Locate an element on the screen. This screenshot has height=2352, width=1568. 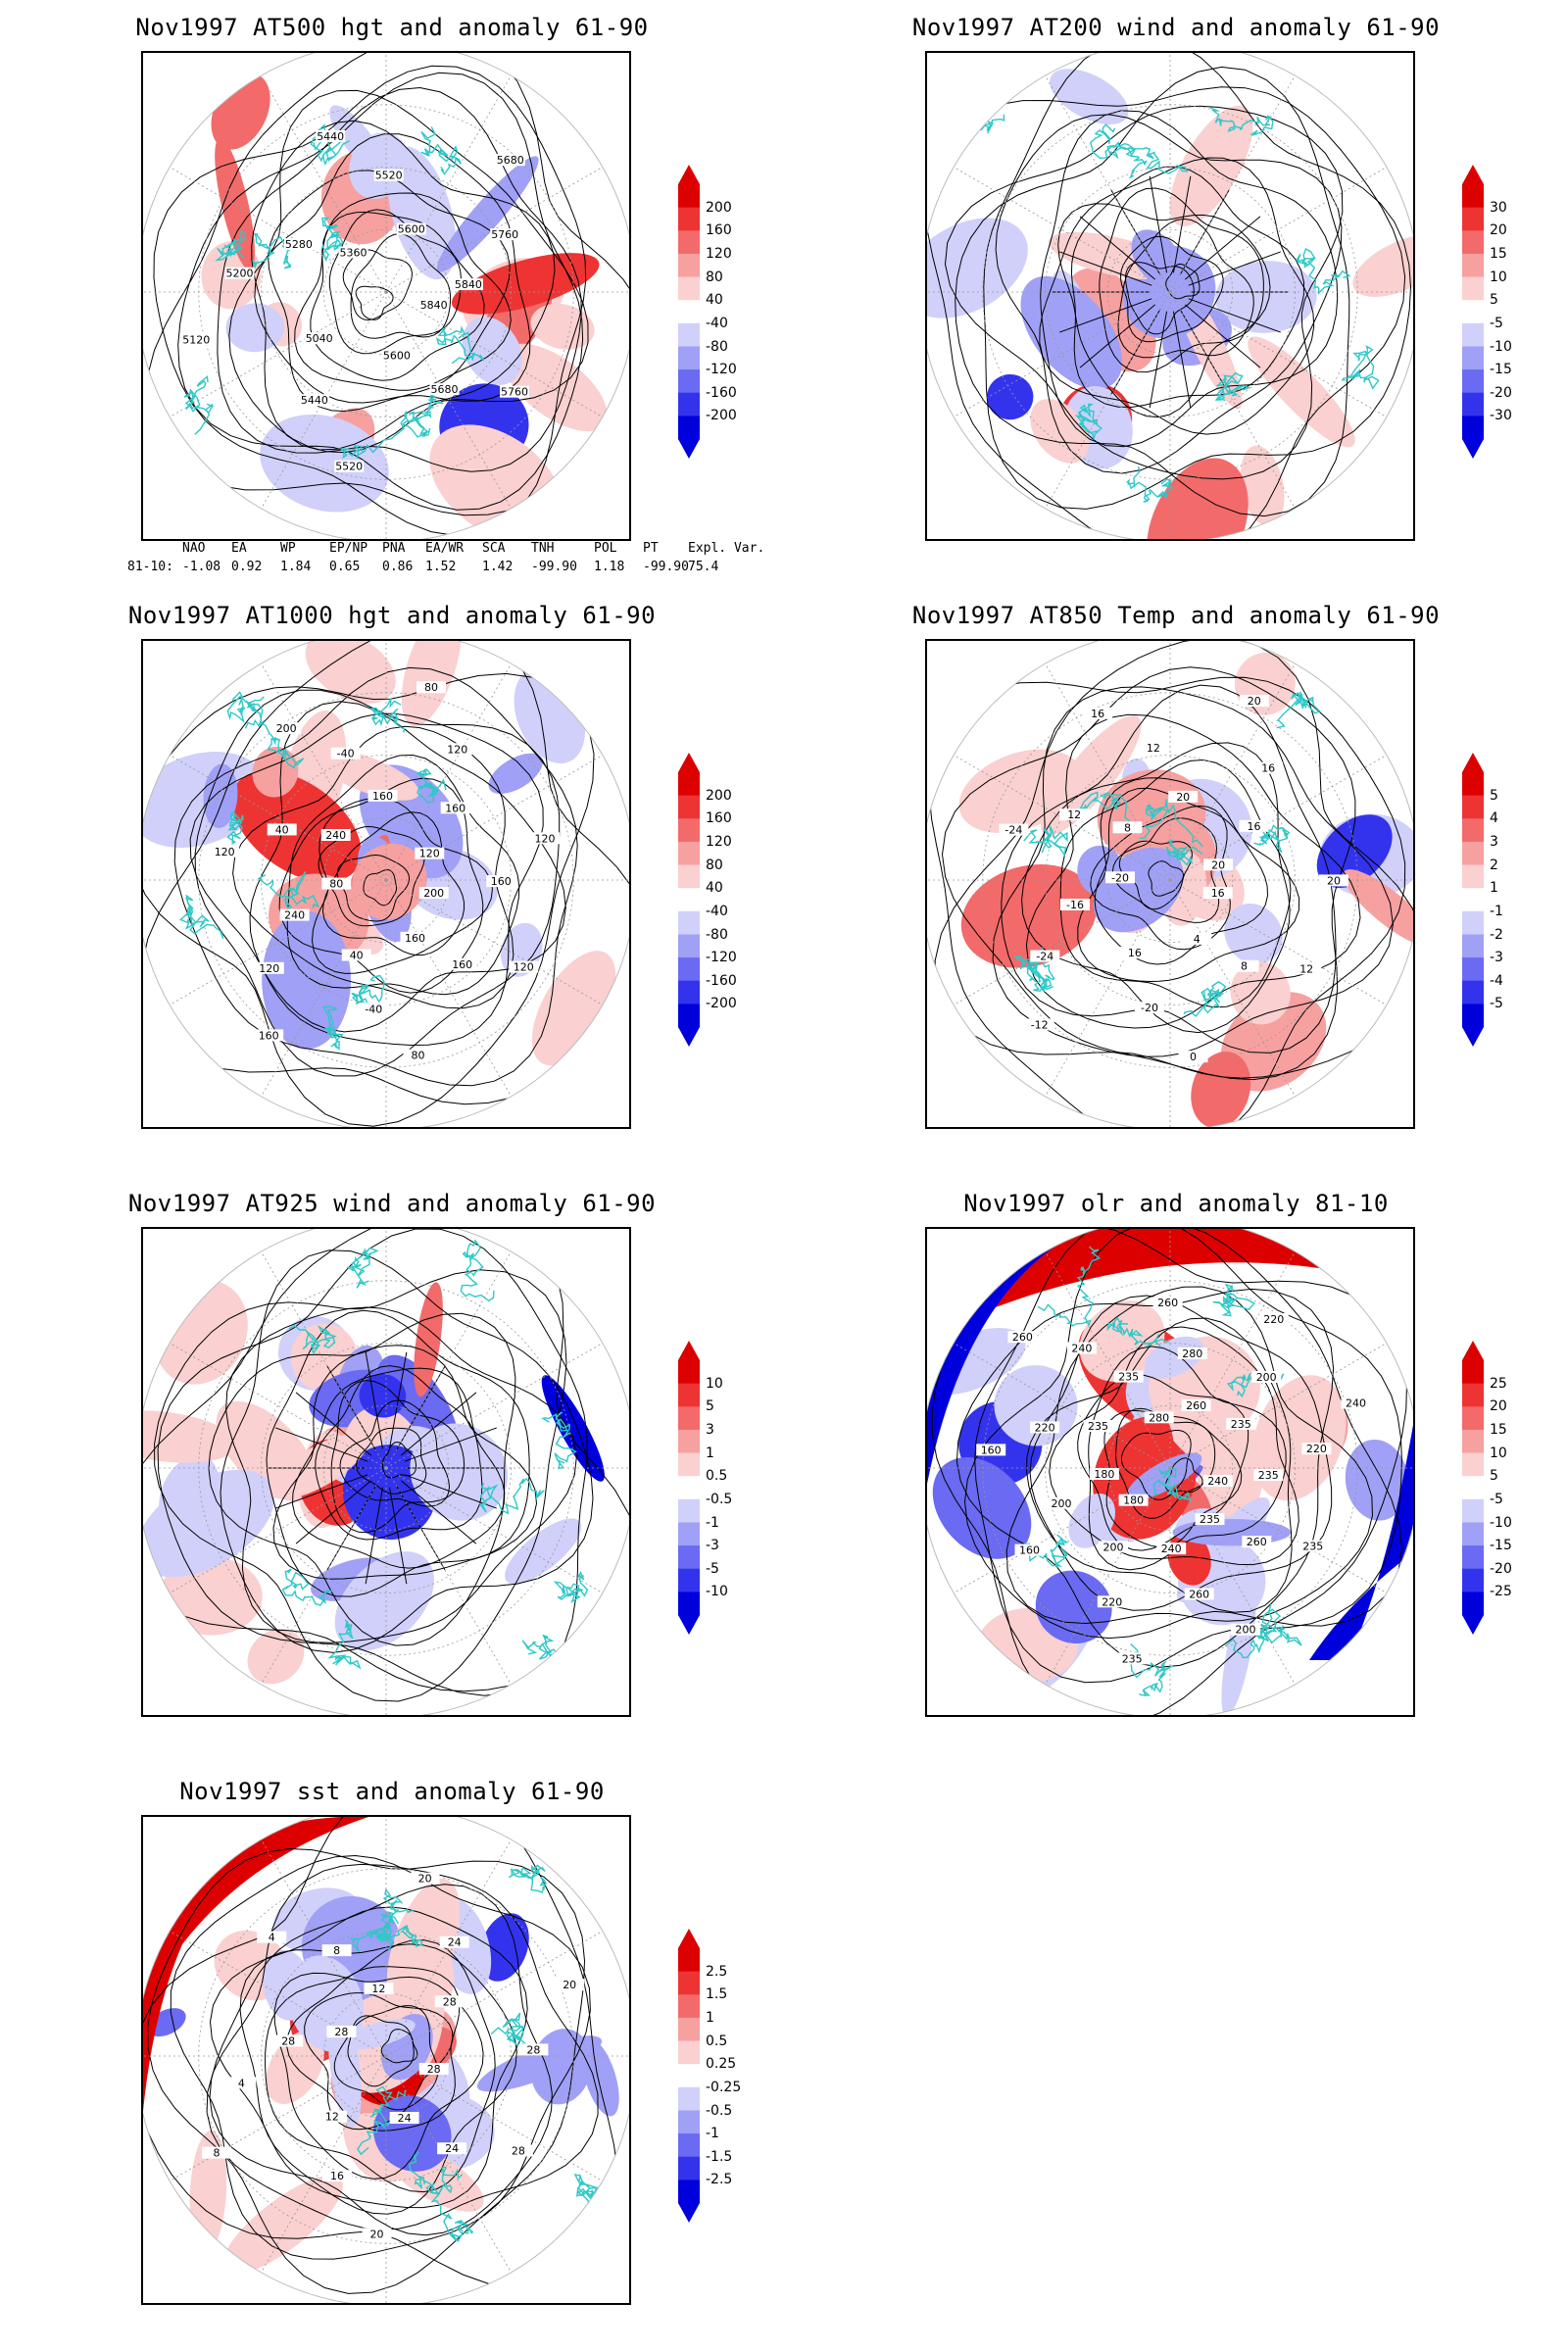
map-frame is located at coordinates (1170, 296).